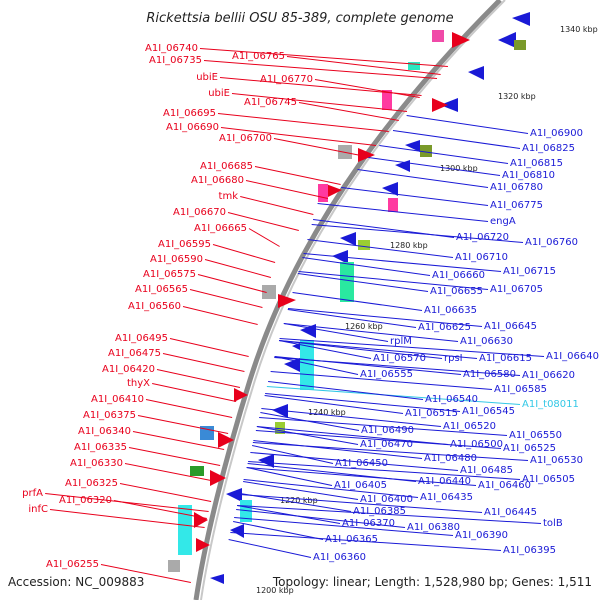  What do you see at coordinates (556, 460) in the screenshot?
I see `gene-label: A1I_06530` at bounding box center [556, 460].